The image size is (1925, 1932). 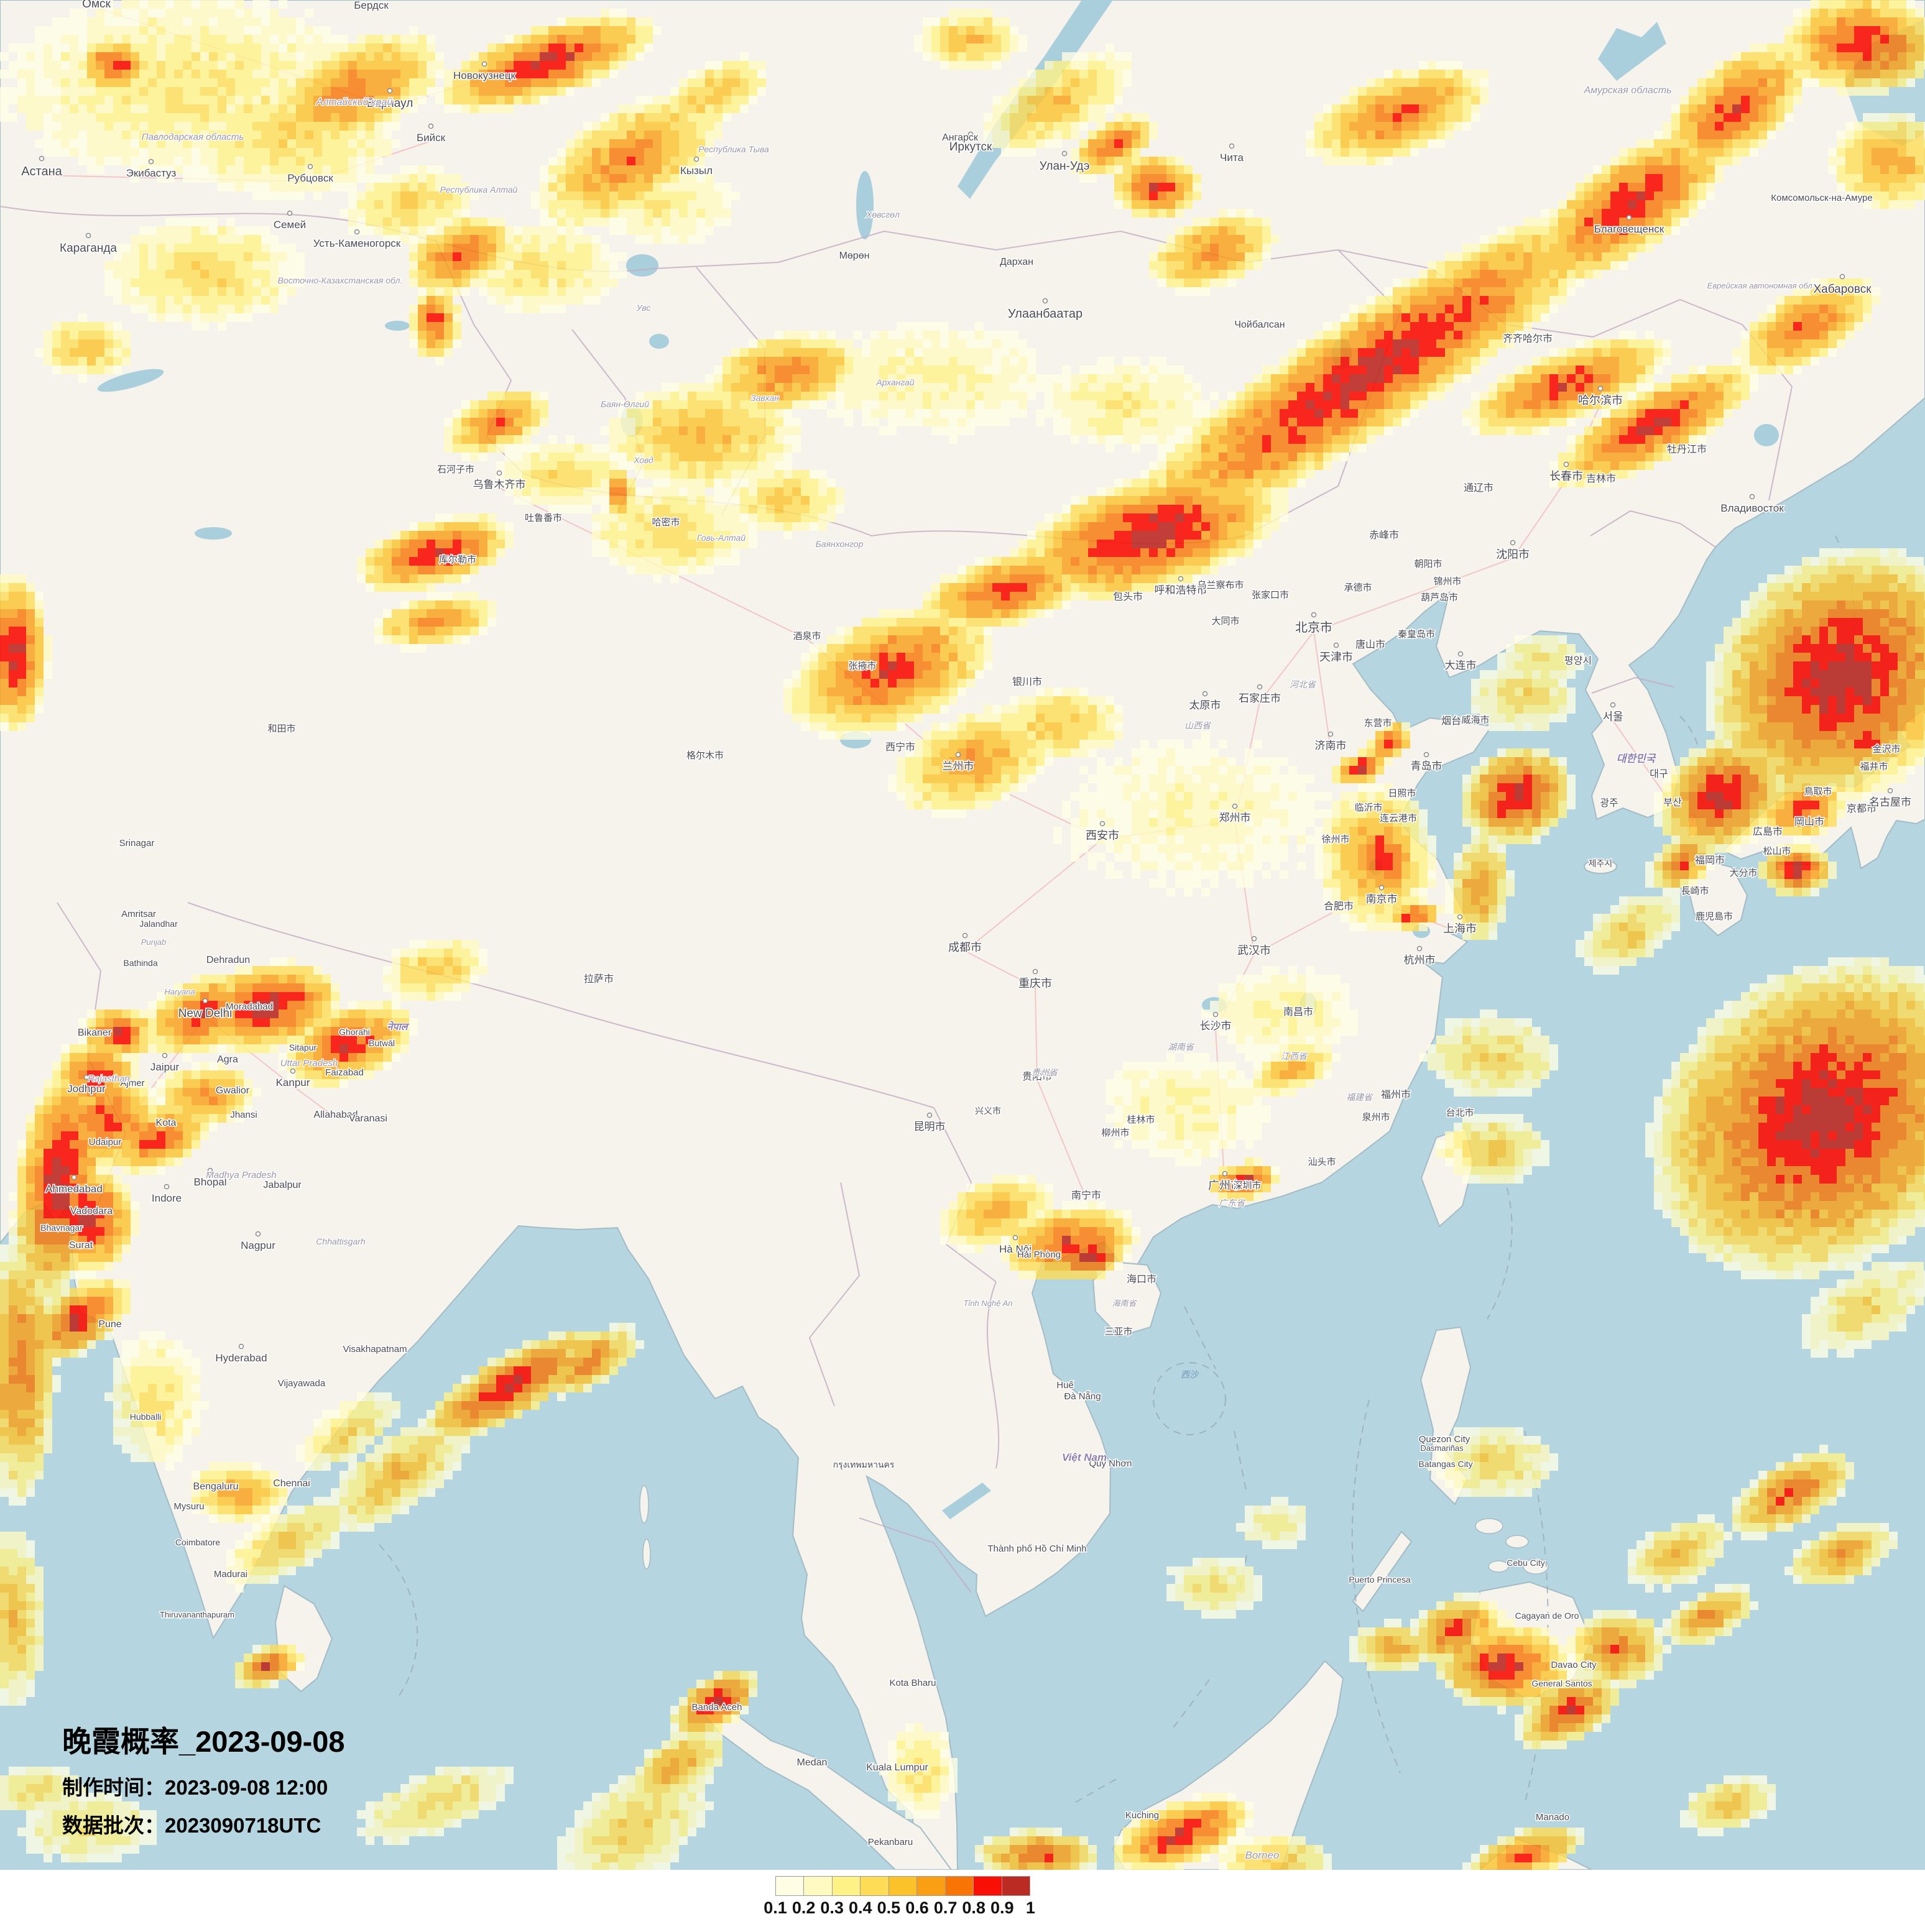 I want to click on city-label: 贵阳市, so click(x=1037, y=1076).